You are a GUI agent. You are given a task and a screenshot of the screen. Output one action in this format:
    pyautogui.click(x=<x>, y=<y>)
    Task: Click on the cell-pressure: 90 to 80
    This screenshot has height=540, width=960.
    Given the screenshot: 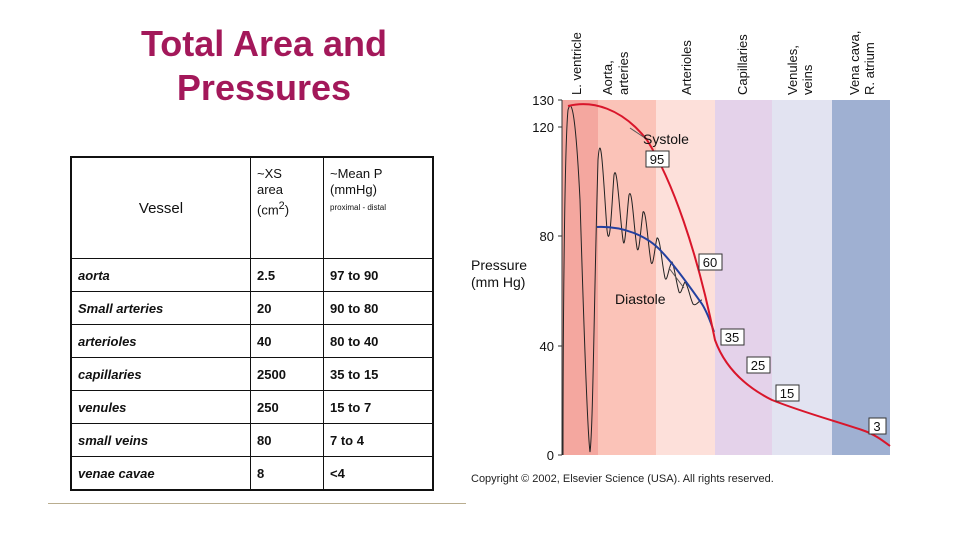 What is the action you would take?
    pyautogui.click(x=378, y=308)
    